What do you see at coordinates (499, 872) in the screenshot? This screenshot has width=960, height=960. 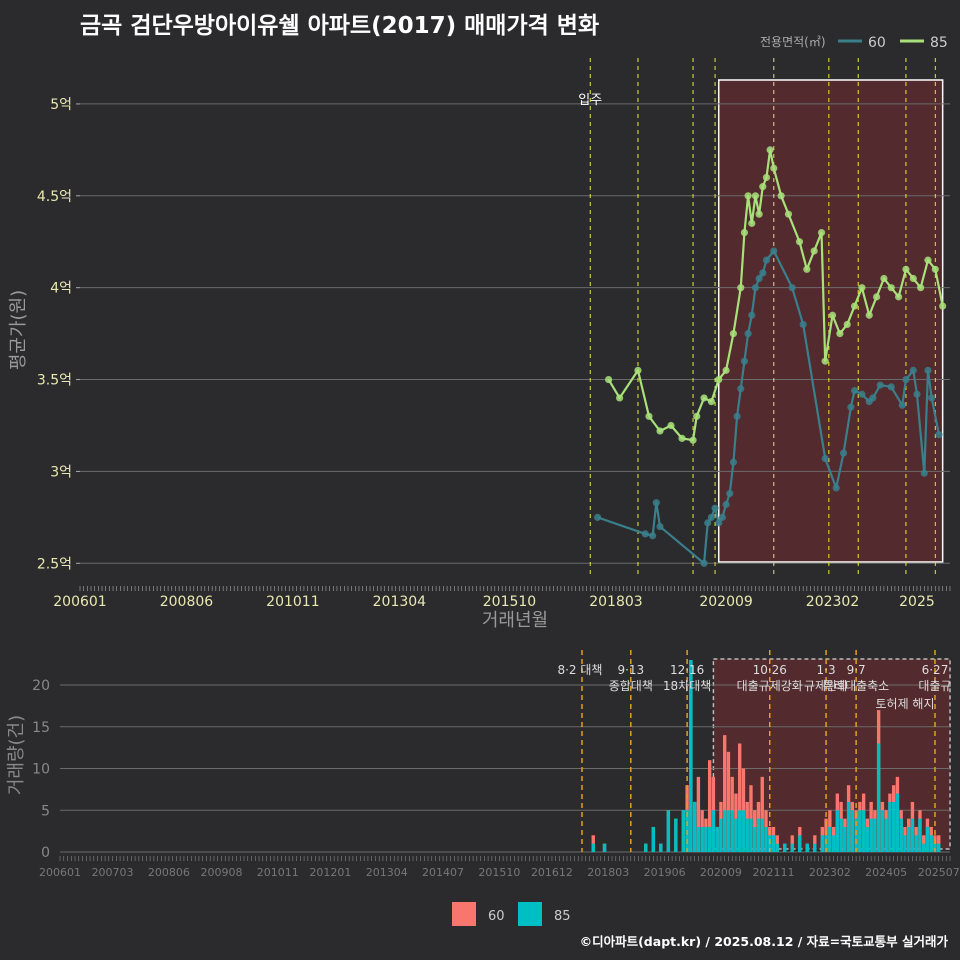 I see `x-tick-label: 201510` at bounding box center [499, 872].